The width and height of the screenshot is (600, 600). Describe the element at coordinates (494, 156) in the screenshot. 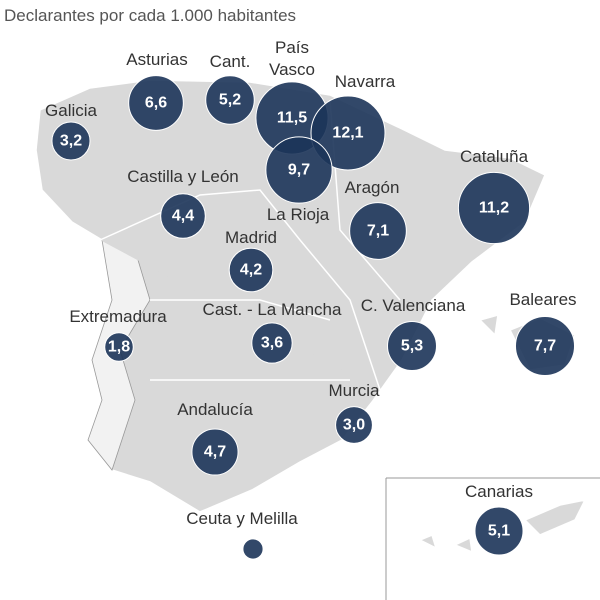

I see `region-label: Cataluña` at that location.